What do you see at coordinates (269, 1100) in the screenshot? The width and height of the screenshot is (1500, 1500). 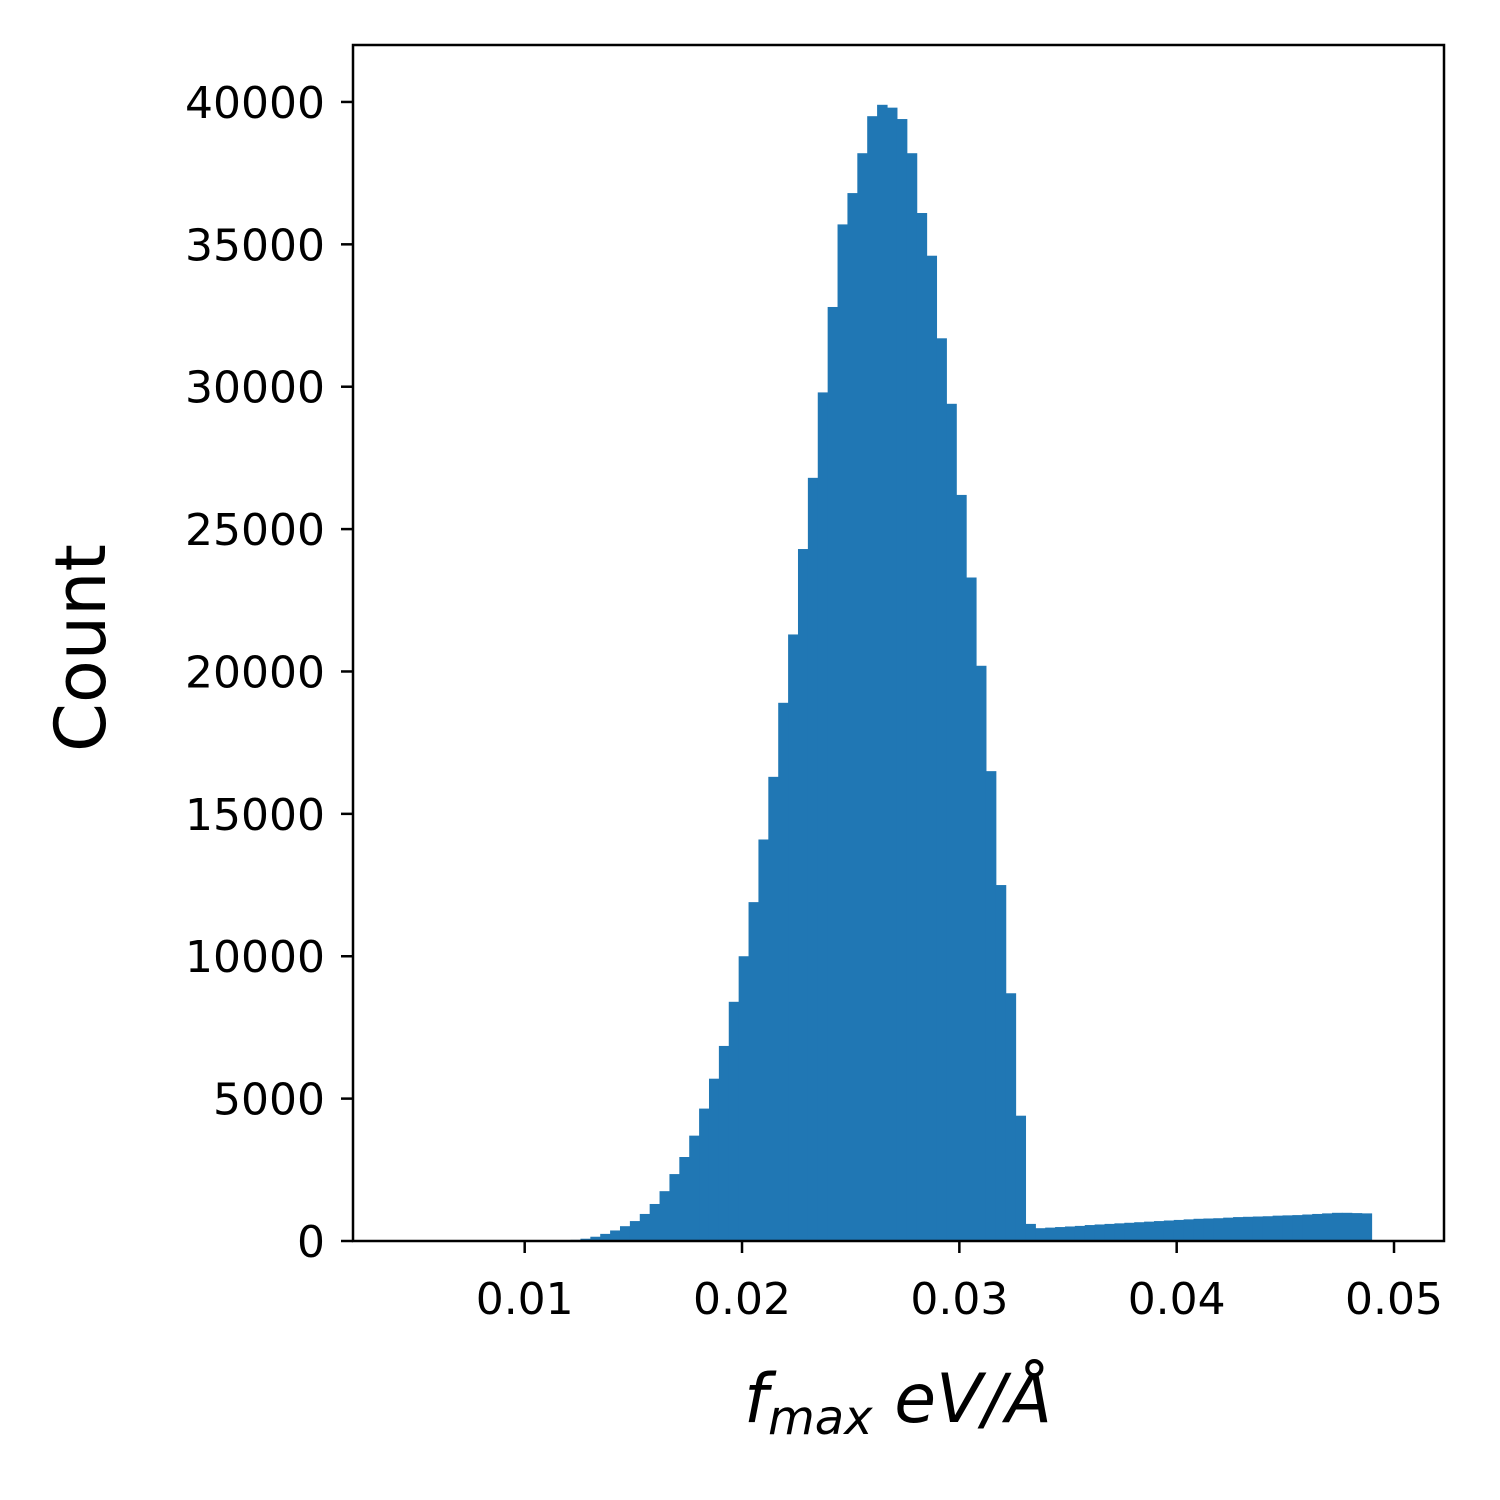 I see `y-tick-label: 5000` at bounding box center [269, 1100].